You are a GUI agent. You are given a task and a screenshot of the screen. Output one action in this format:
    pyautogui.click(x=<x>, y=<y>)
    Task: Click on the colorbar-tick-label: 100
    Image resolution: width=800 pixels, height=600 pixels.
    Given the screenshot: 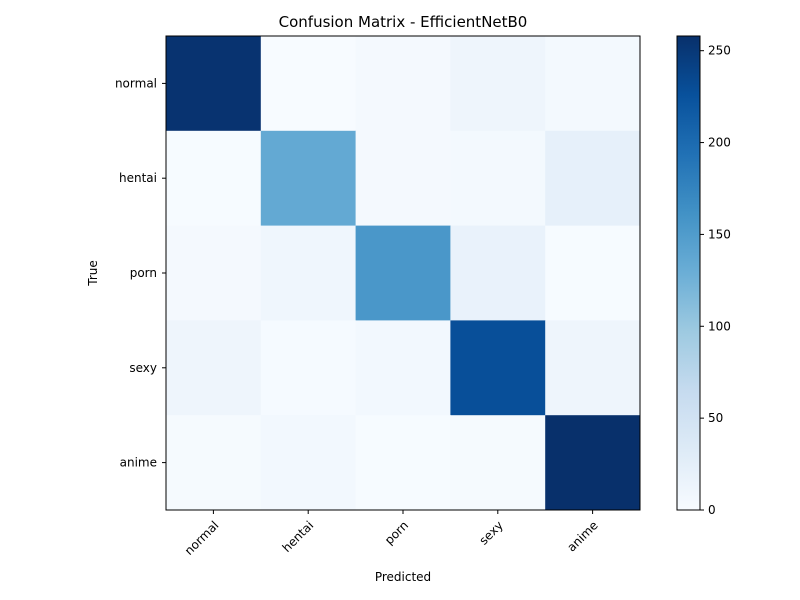 What is the action you would take?
    pyautogui.click(x=719, y=326)
    